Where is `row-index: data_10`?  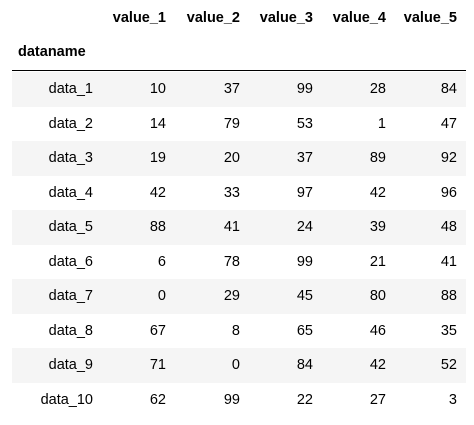 row-index: data_10 is located at coordinates (66, 399).